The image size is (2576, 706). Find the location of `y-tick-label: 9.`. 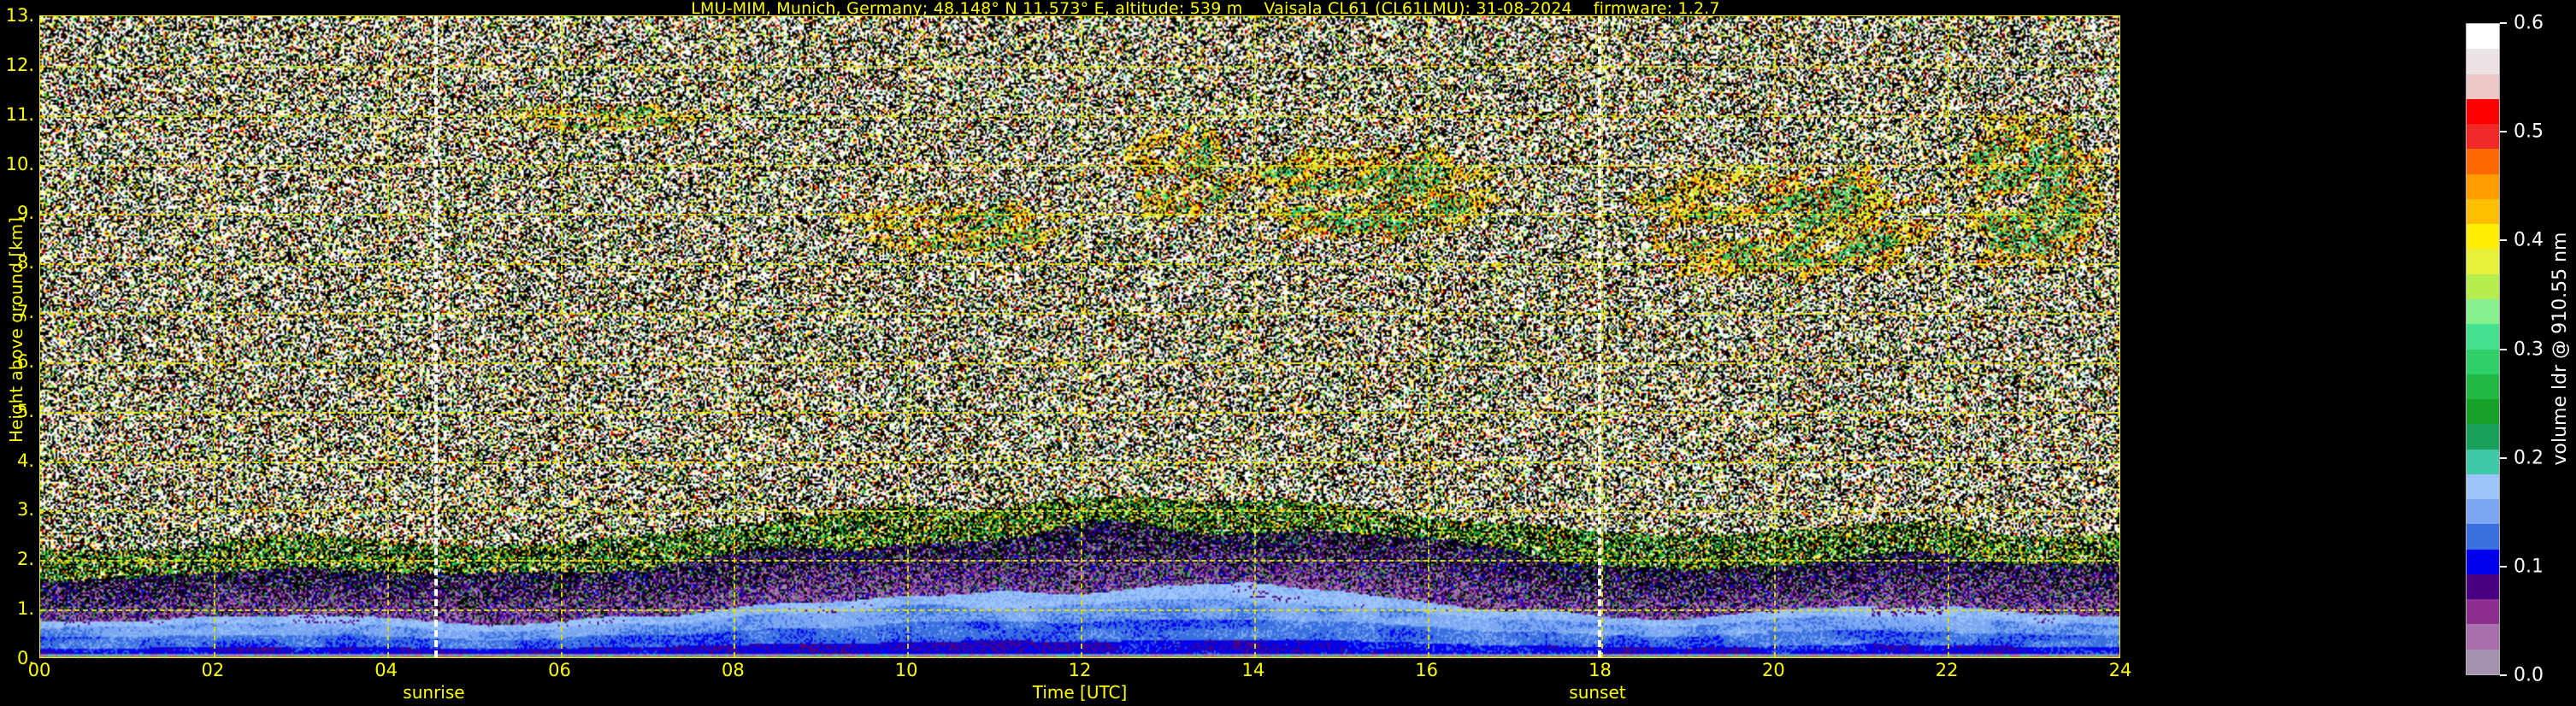

y-tick-label: 9. is located at coordinates (25, 213).